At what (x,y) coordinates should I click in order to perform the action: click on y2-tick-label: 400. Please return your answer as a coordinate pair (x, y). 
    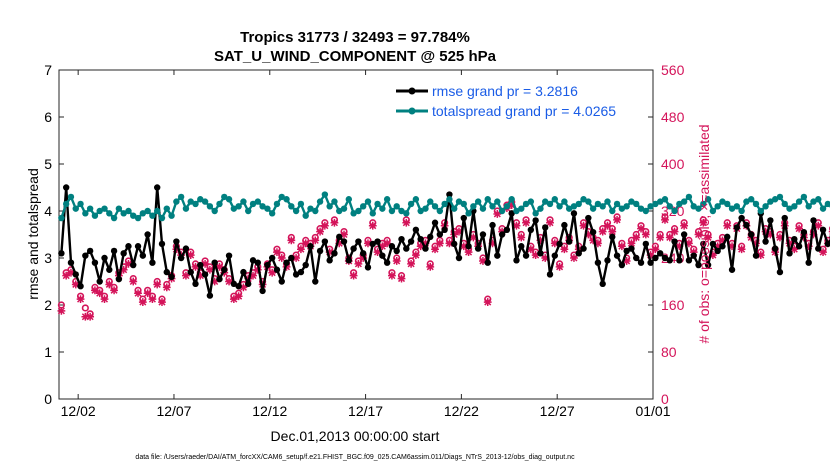
    Looking at the image, I should click on (673, 164).